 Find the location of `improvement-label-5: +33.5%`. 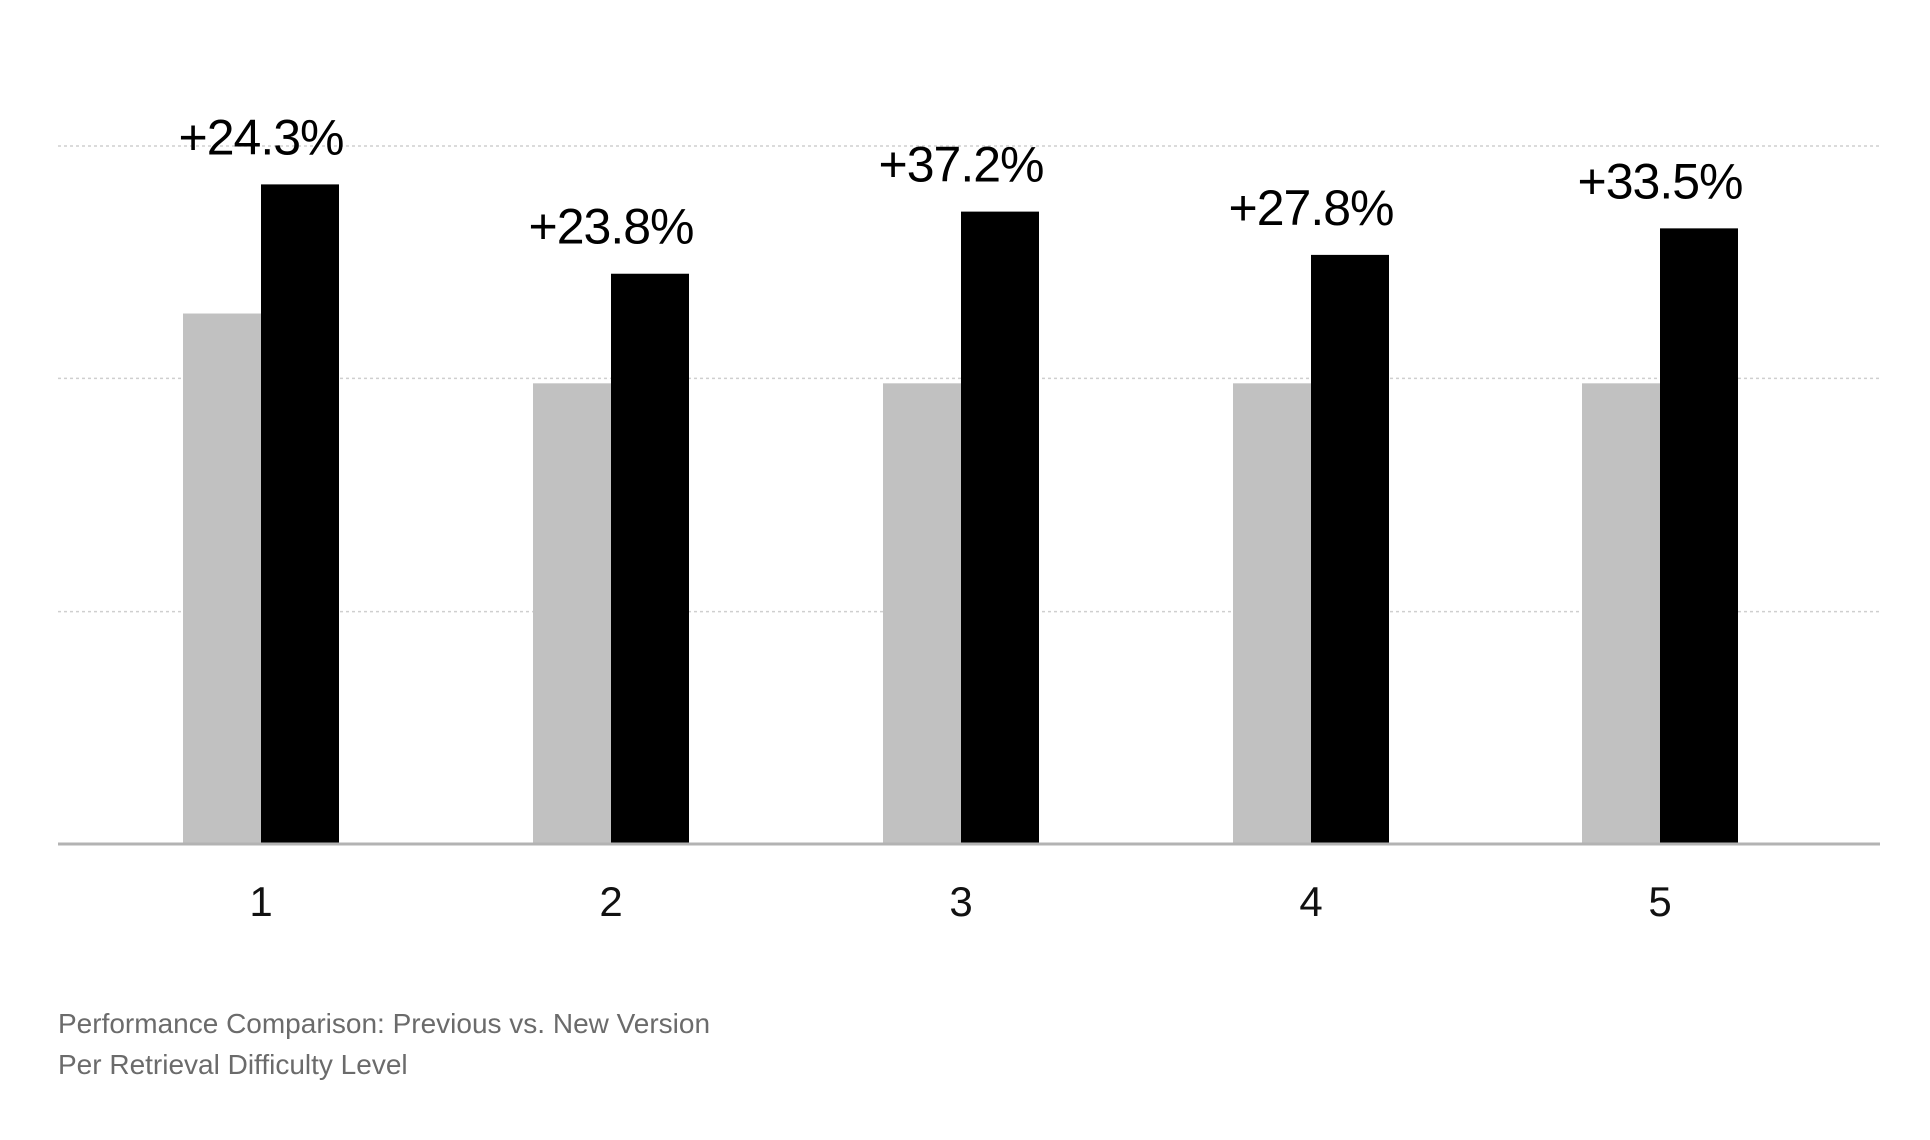

improvement-label-5: +33.5% is located at coordinates (1660, 181).